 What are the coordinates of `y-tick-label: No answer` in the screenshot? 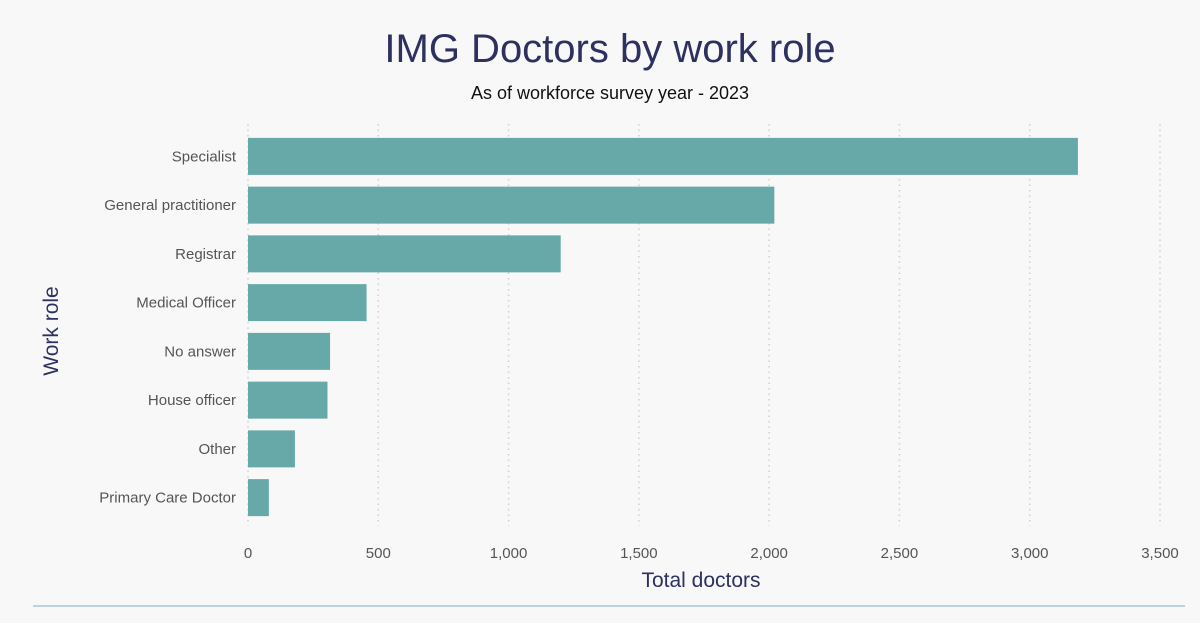 It's located at (200, 351).